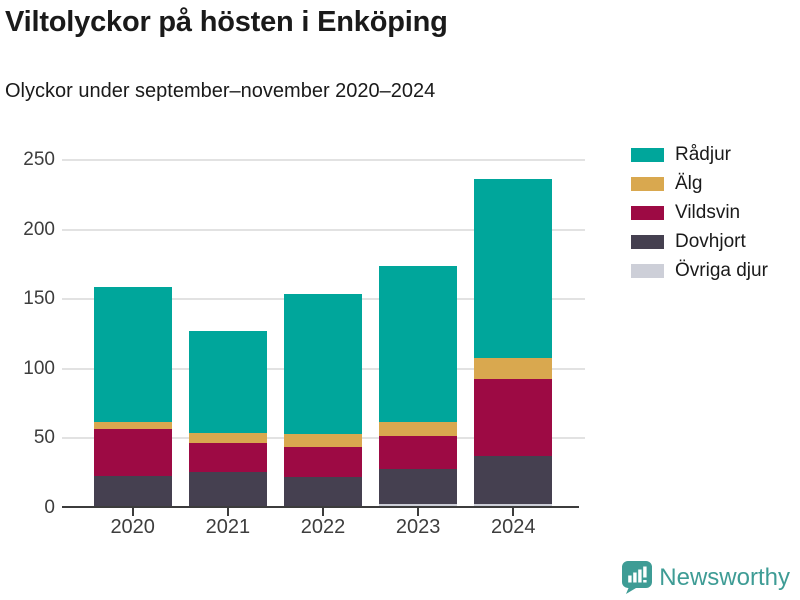 The image size is (800, 600). I want to click on newsworthy-icon, so click(637, 577).